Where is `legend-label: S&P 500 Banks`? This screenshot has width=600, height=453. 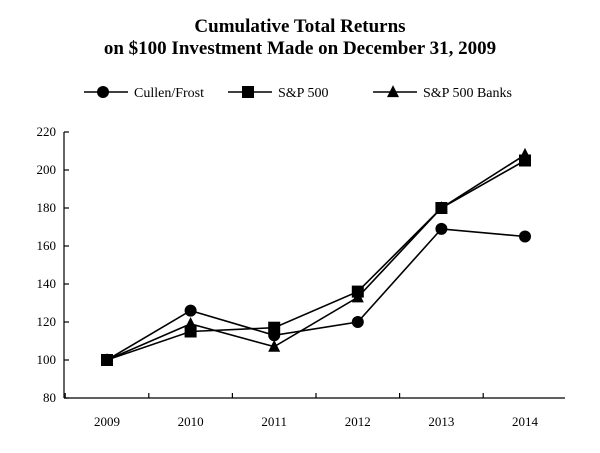
legend-label: S&P 500 Banks is located at coordinates (467, 93).